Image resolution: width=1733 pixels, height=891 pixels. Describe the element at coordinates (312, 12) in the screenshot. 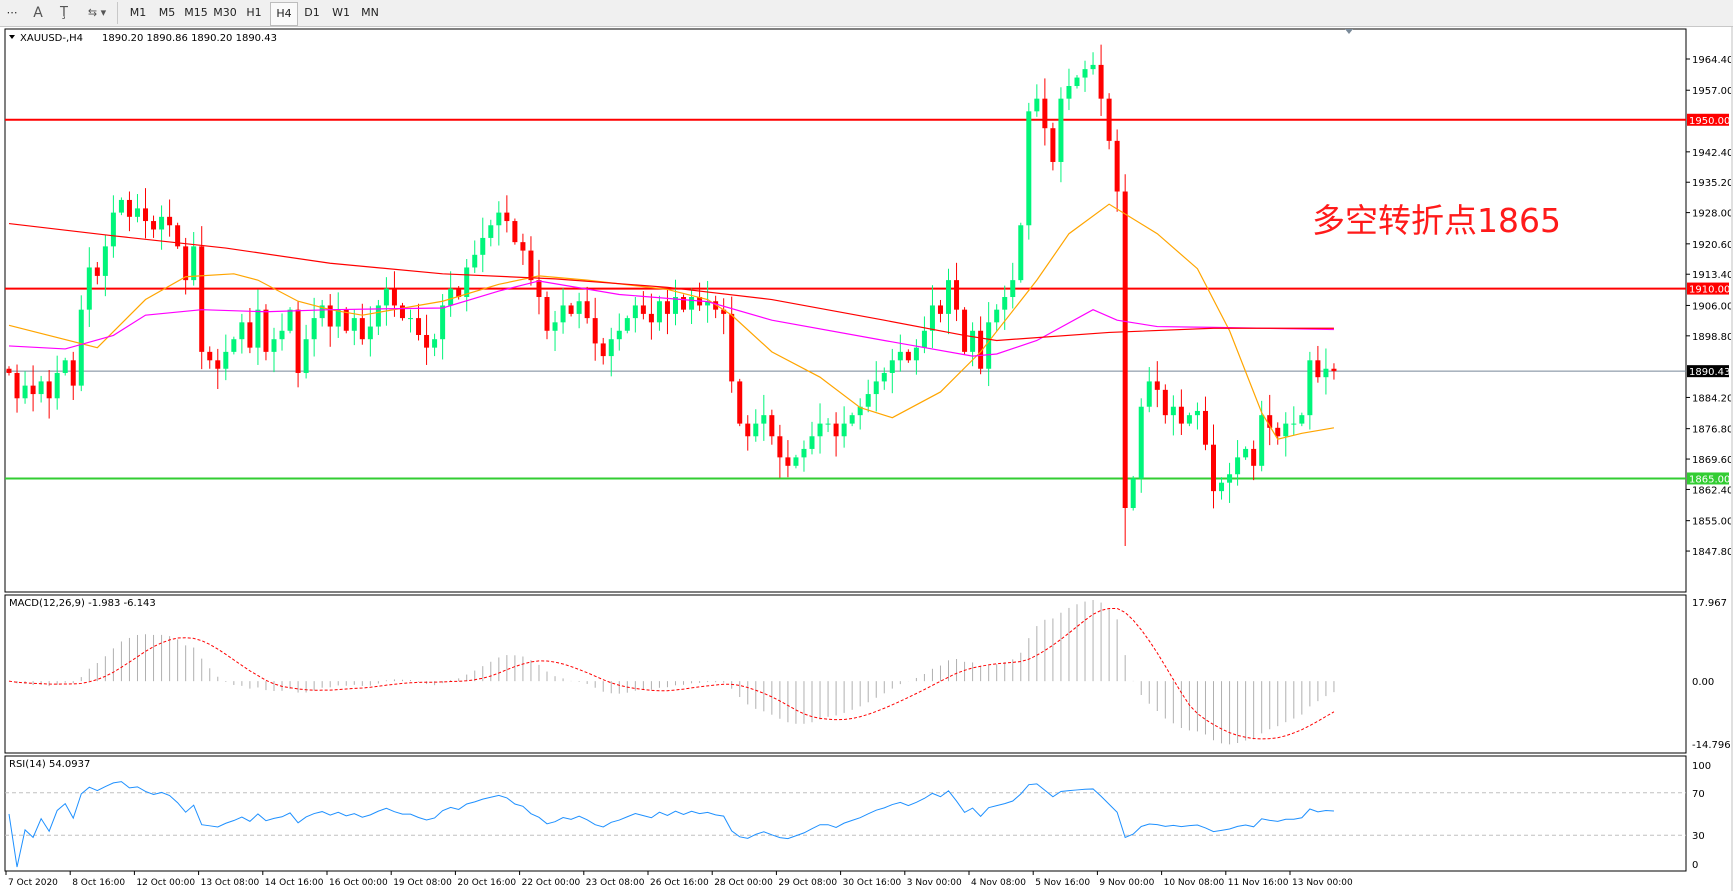

I see `timeframe-d1: D1` at that location.